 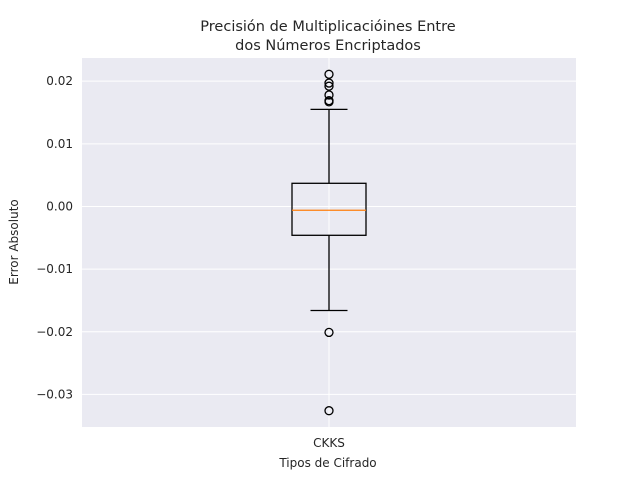 What do you see at coordinates (329, 209) in the screenshot?
I see `interquartile-box` at bounding box center [329, 209].